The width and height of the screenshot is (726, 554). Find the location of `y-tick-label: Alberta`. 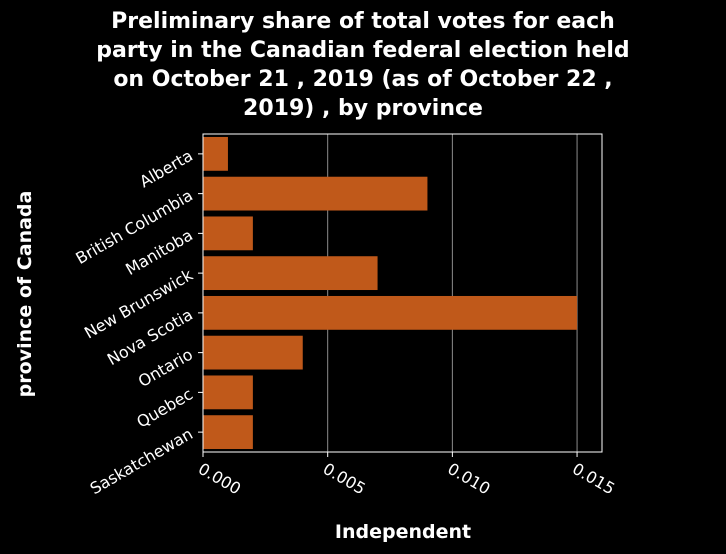

y-tick-label: Alberta is located at coordinates (166, 168).